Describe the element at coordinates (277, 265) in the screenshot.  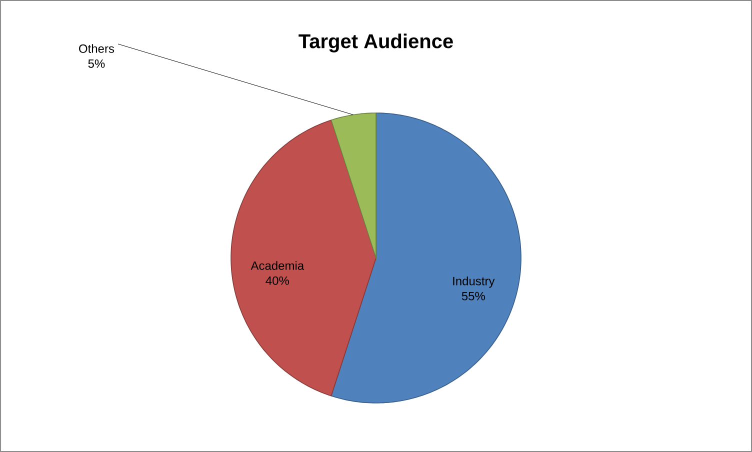
I see `slice-label: Academia` at that location.